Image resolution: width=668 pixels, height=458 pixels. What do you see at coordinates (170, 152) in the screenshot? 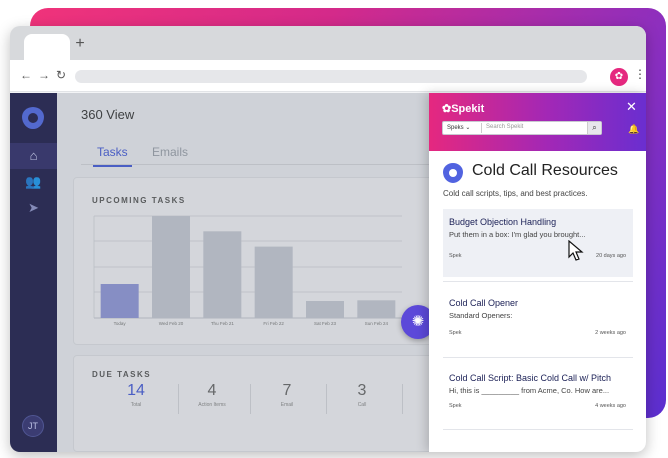
I see `tab-emails: Emails` at bounding box center [170, 152].